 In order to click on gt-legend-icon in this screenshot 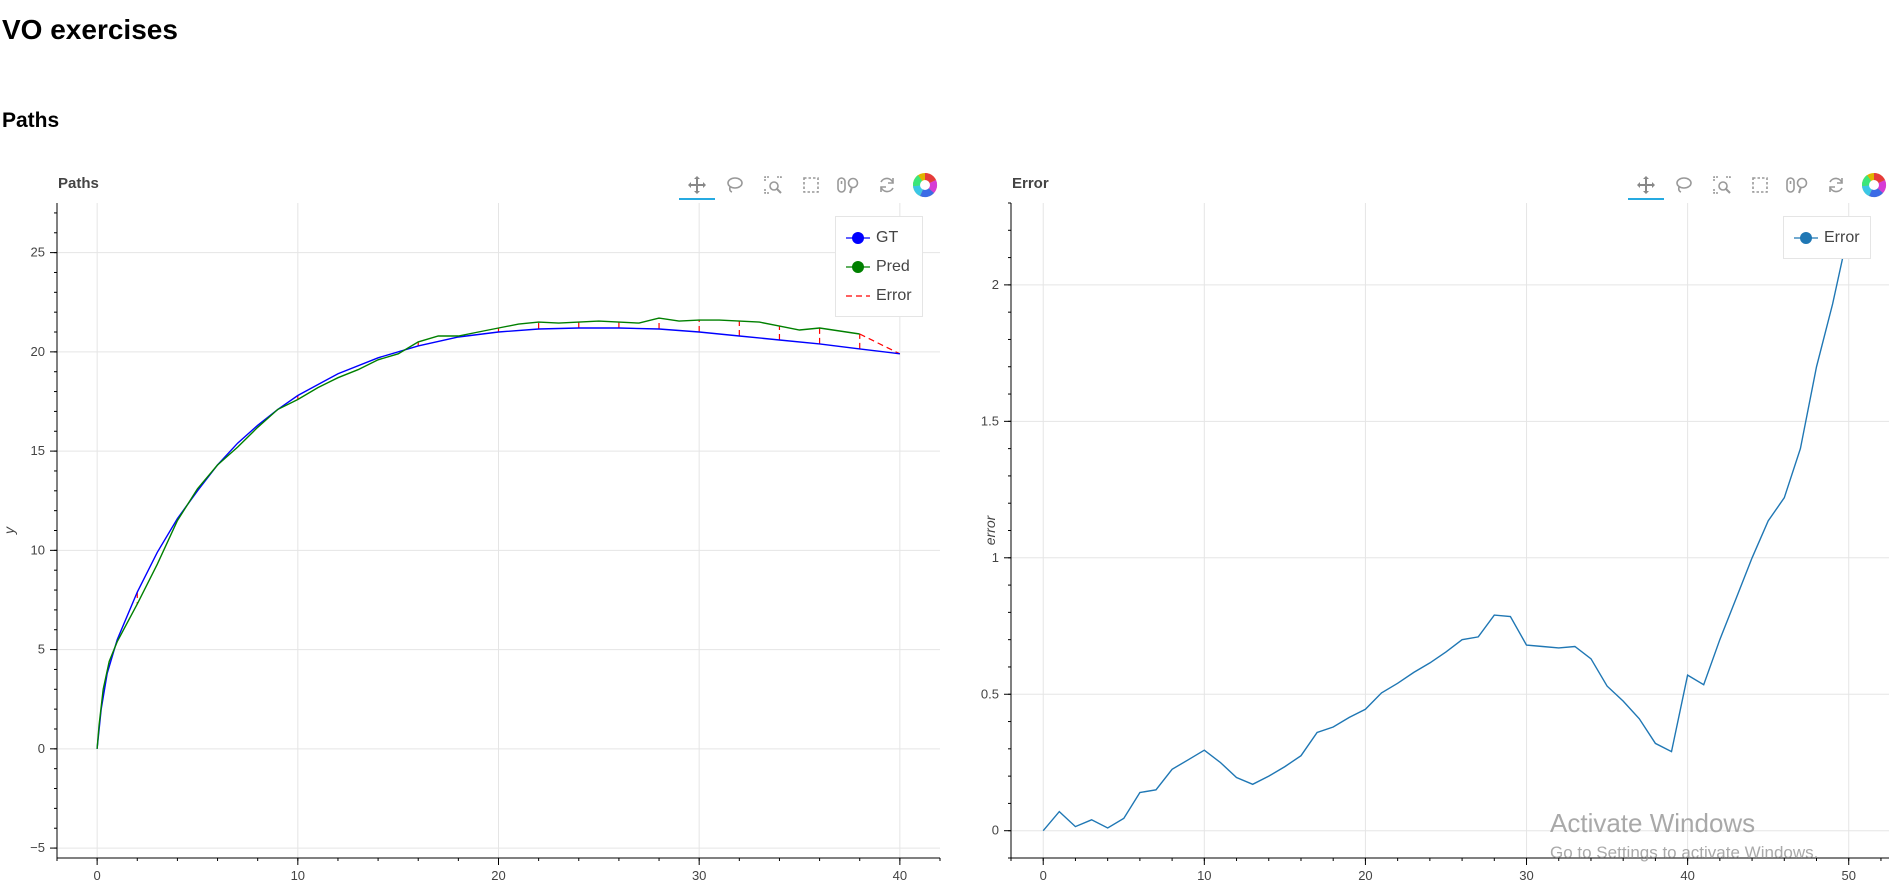, I will do `click(858, 237)`.